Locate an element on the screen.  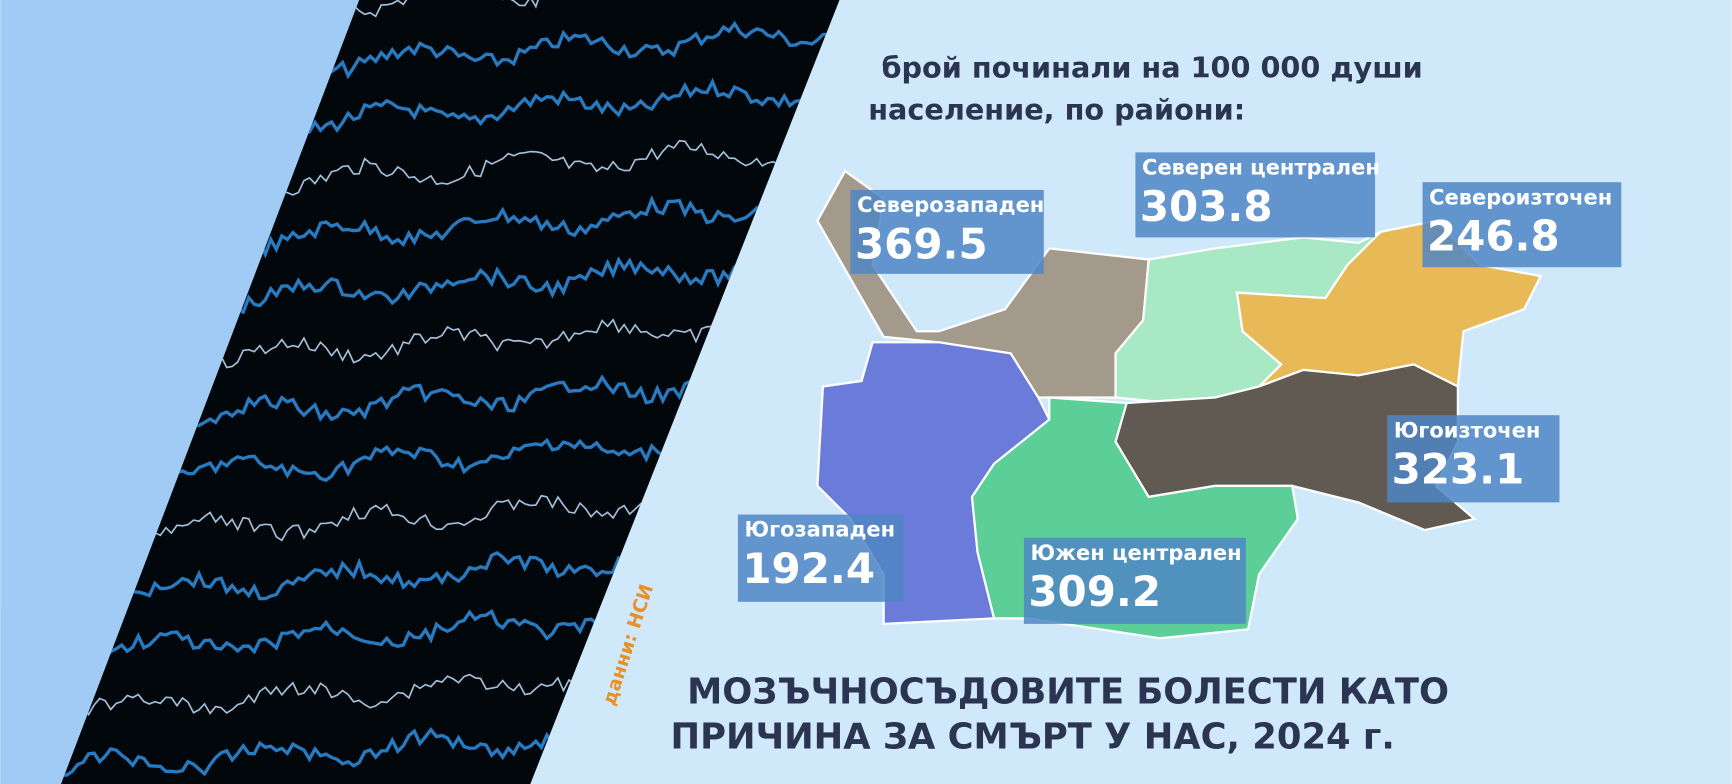
region-value: 303.8 is located at coordinates (1206, 206).